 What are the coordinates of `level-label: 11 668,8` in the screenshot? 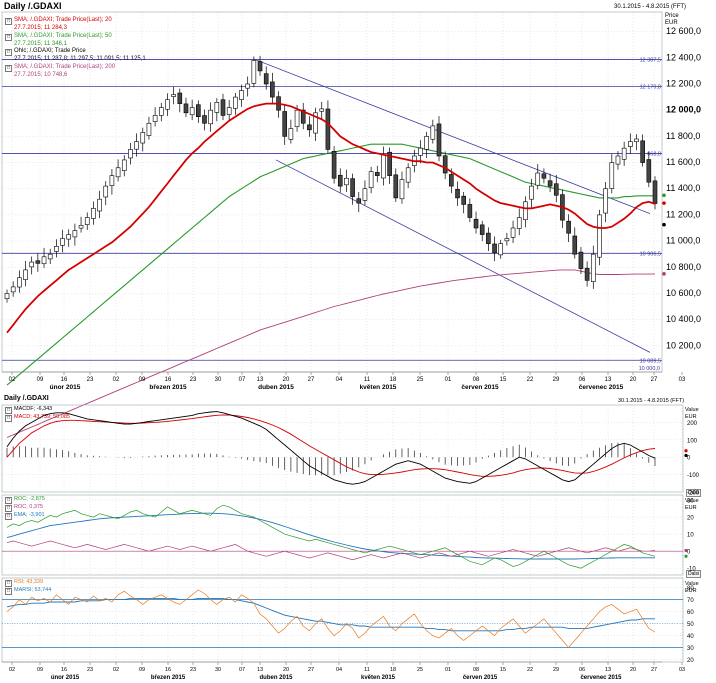 It's located at (650, 155).